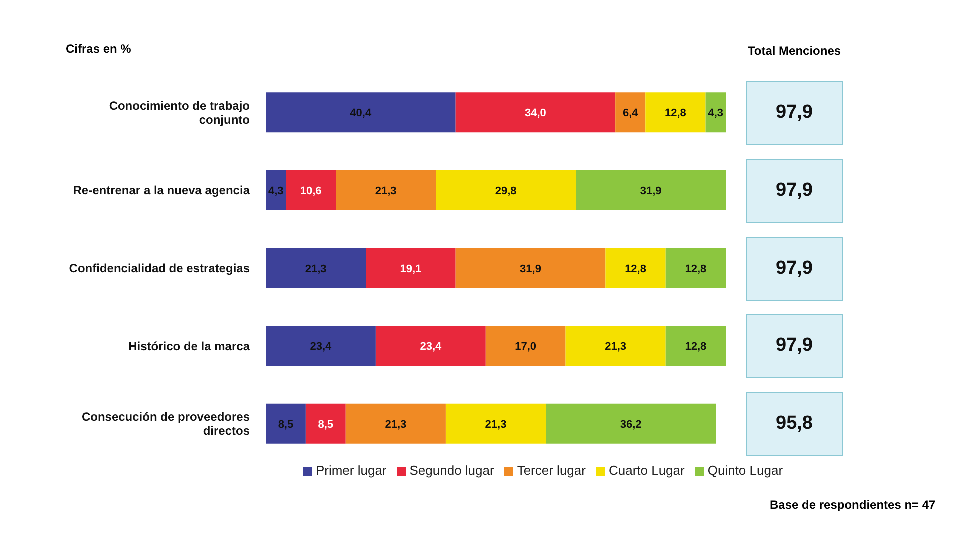 This screenshot has width=974, height=533. I want to click on legend-label: Quinto Lugar, so click(746, 470).